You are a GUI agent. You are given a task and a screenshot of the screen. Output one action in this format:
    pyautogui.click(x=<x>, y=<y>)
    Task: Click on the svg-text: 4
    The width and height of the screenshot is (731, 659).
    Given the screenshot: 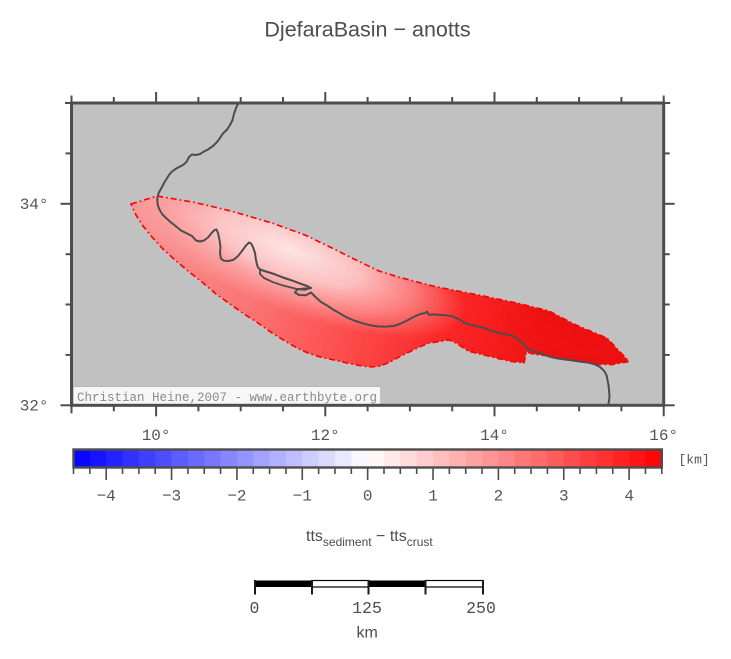 What is the action you would take?
    pyautogui.click(x=629, y=497)
    